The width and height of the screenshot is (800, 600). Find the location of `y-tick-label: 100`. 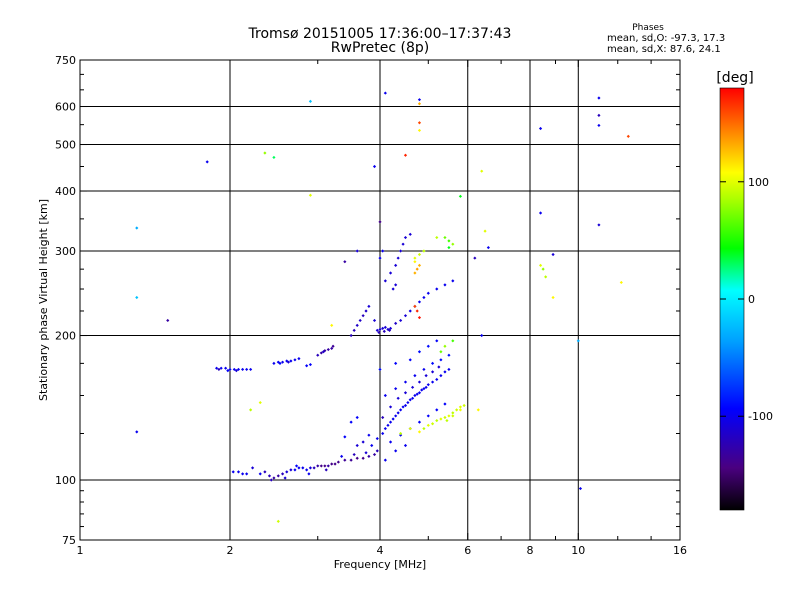

y-tick-label: 100 is located at coordinates (65, 480).